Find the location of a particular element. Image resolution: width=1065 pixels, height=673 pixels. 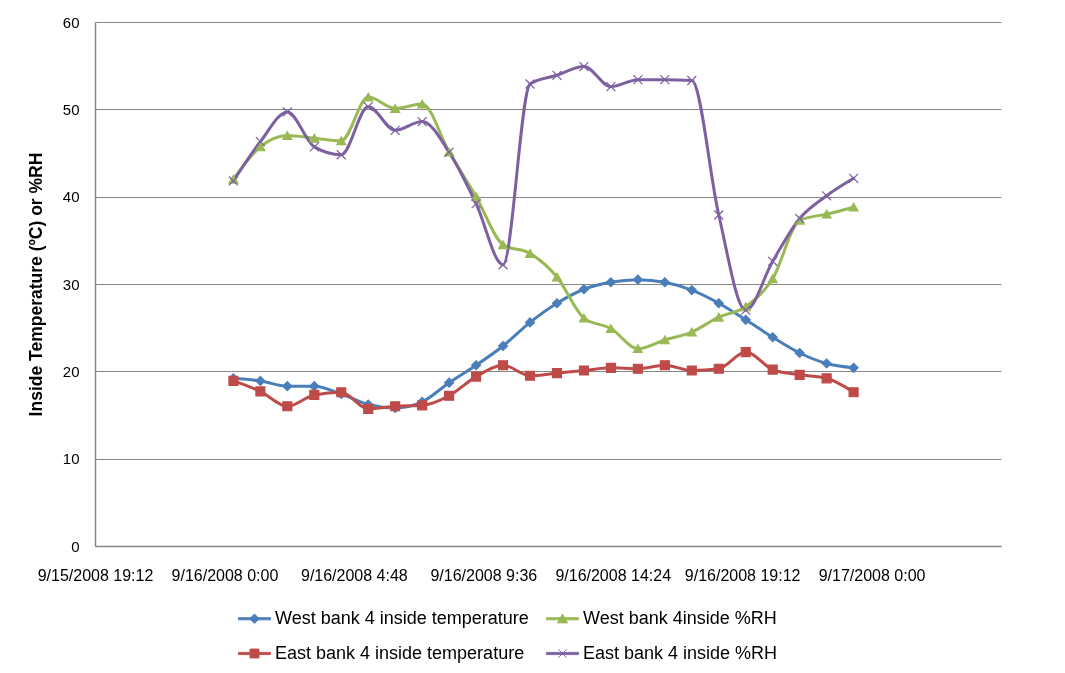

legend-label: West bank 4inside %RH is located at coordinates (680, 617).